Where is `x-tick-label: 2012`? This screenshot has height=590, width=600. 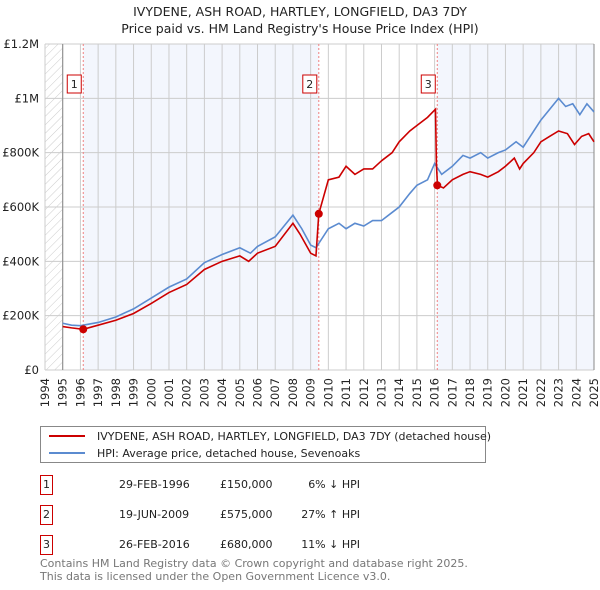
x-tick-label: 2012 is located at coordinates (364, 392).